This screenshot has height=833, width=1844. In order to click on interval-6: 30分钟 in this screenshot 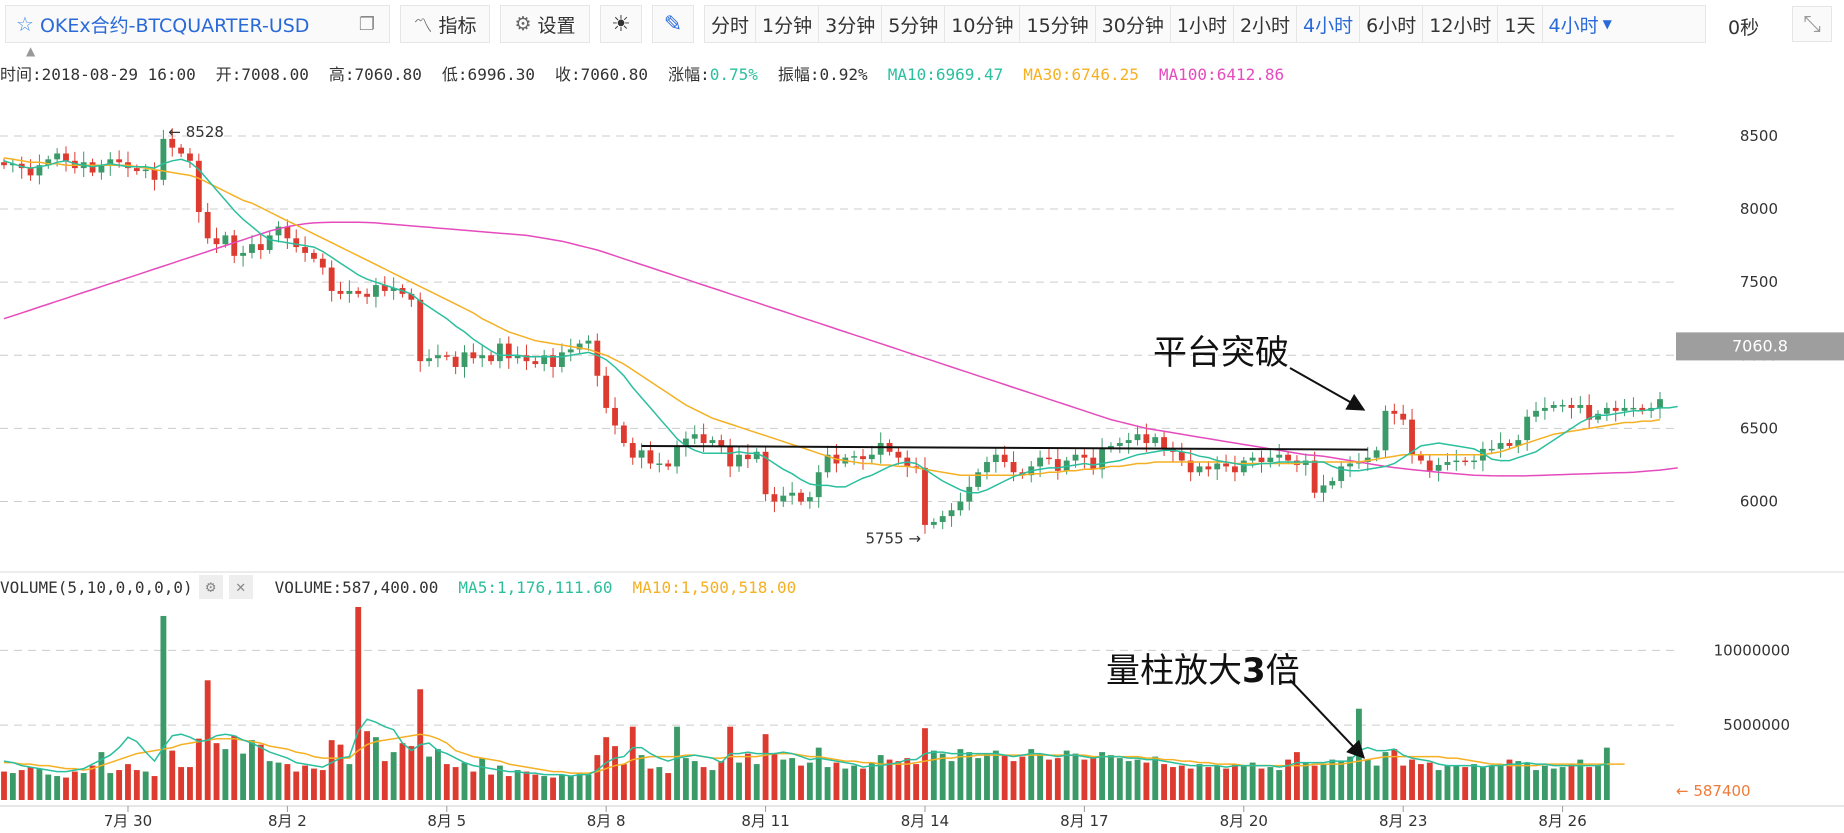, I will do `click(1133, 24)`.